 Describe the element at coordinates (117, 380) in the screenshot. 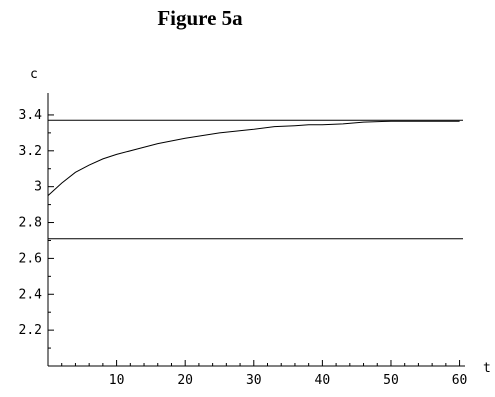

I see `x-tick-label: 10` at that location.